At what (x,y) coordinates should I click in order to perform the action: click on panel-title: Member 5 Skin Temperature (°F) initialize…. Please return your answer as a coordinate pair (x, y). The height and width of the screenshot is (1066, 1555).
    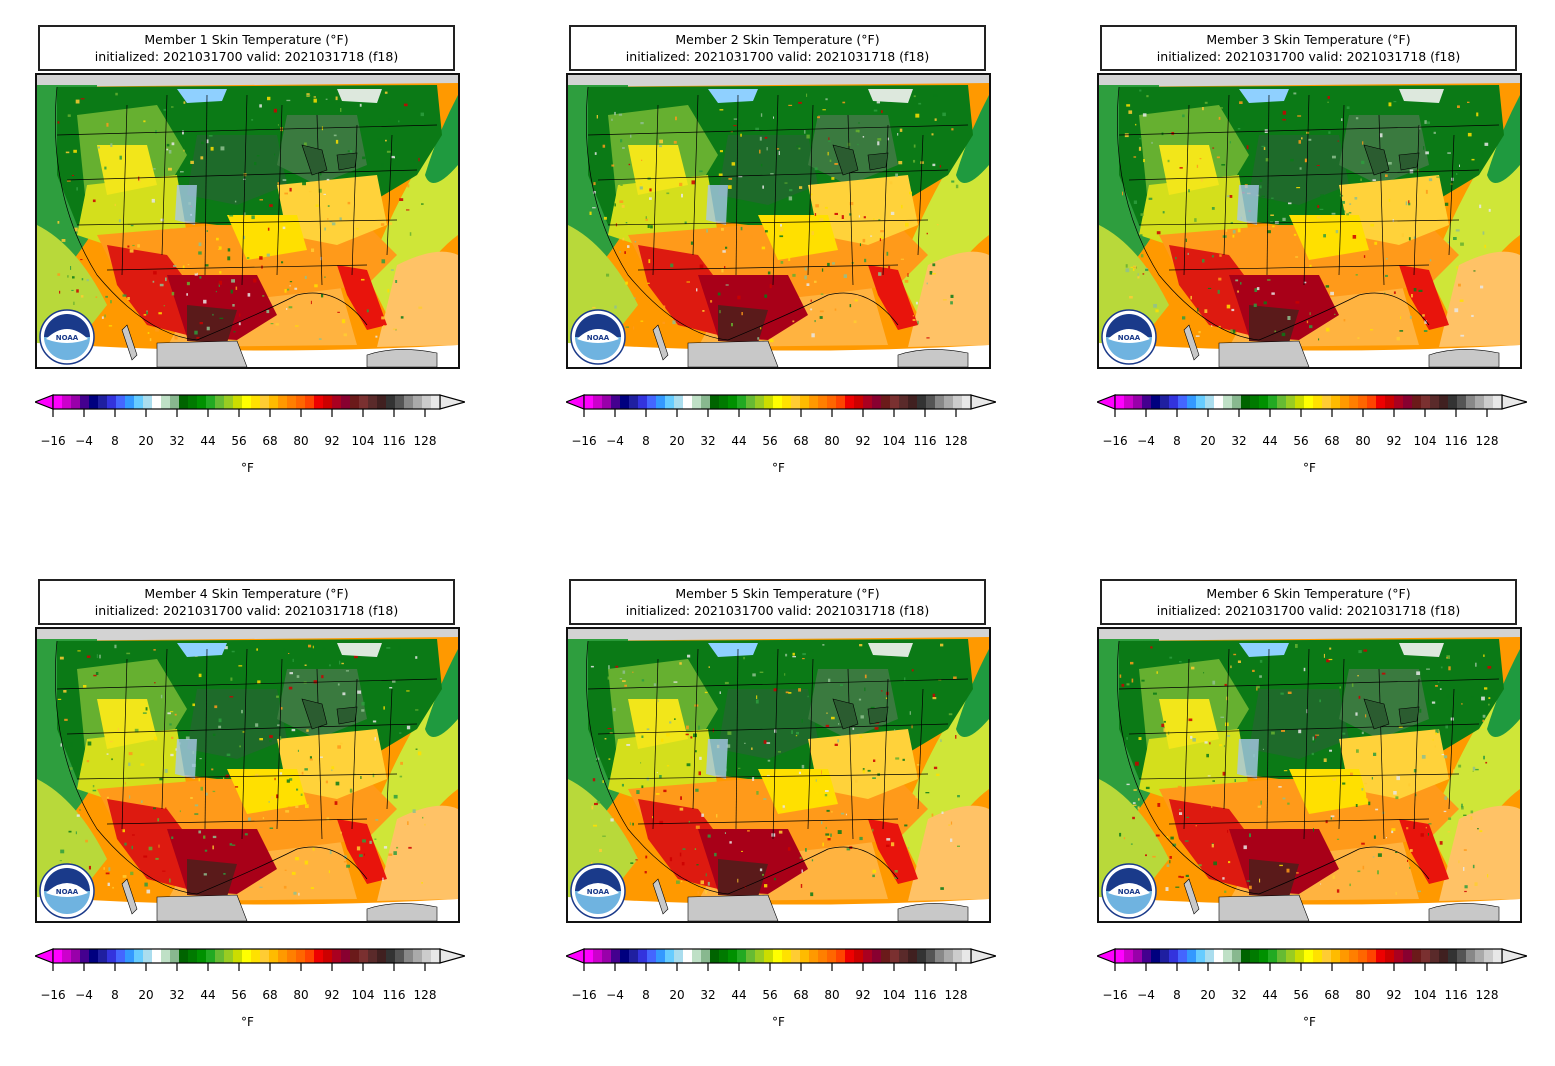
    Looking at the image, I should click on (777, 602).